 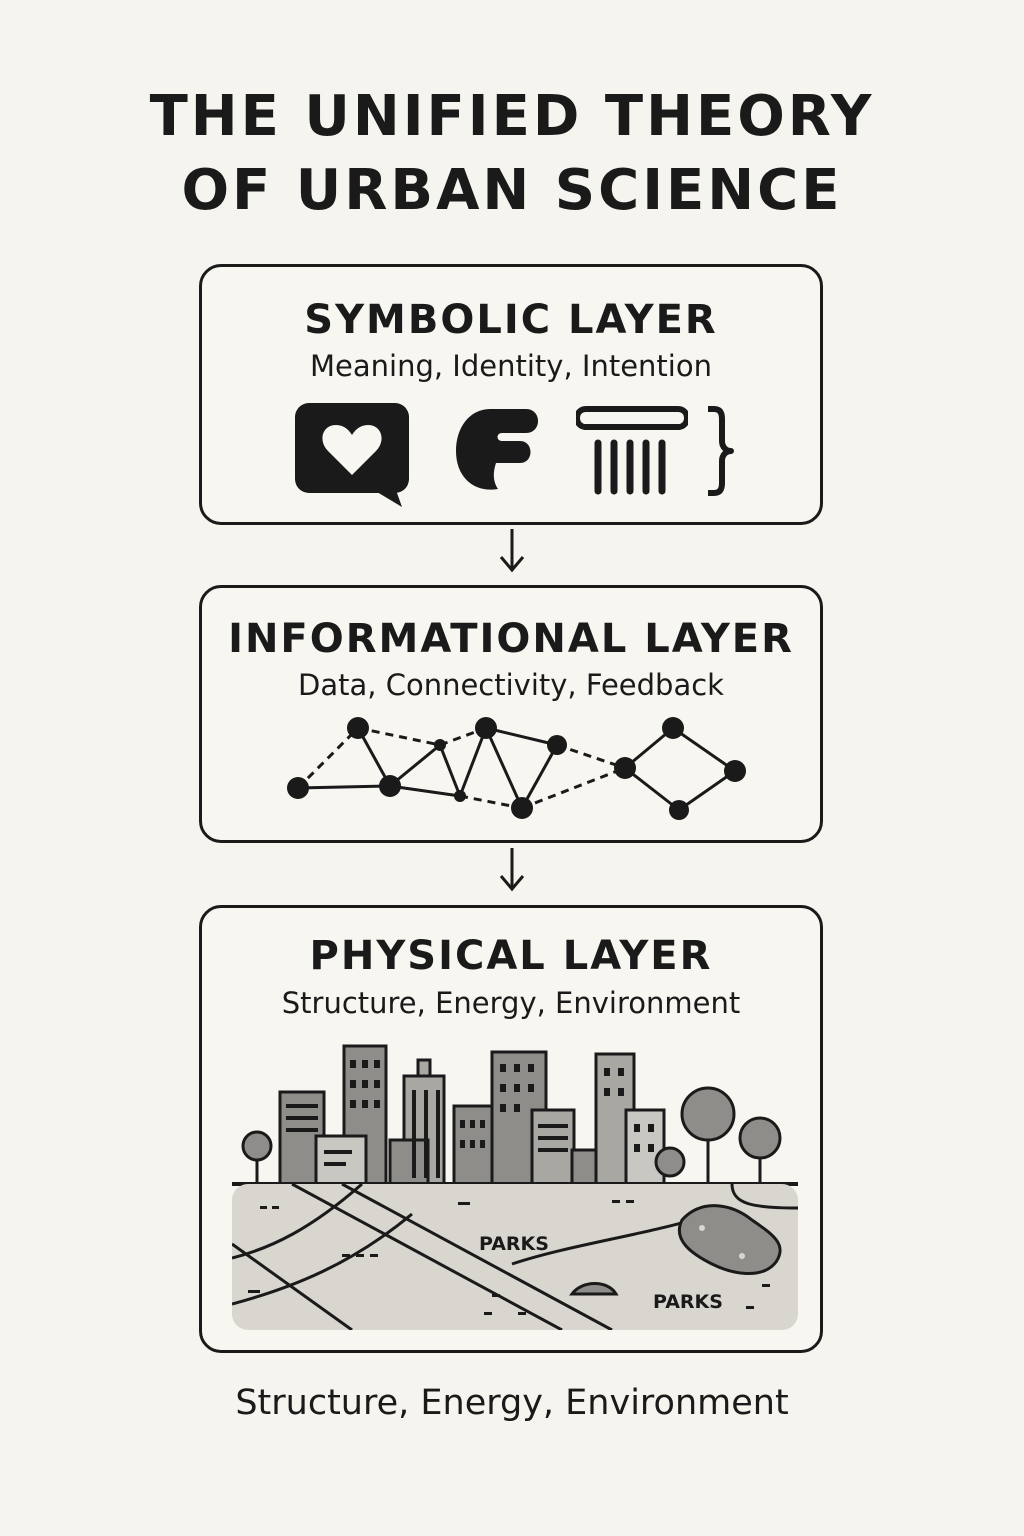 I want to click on symbolic-layer-subtitle: Meaning, Identity, Intention, so click(x=511, y=366).